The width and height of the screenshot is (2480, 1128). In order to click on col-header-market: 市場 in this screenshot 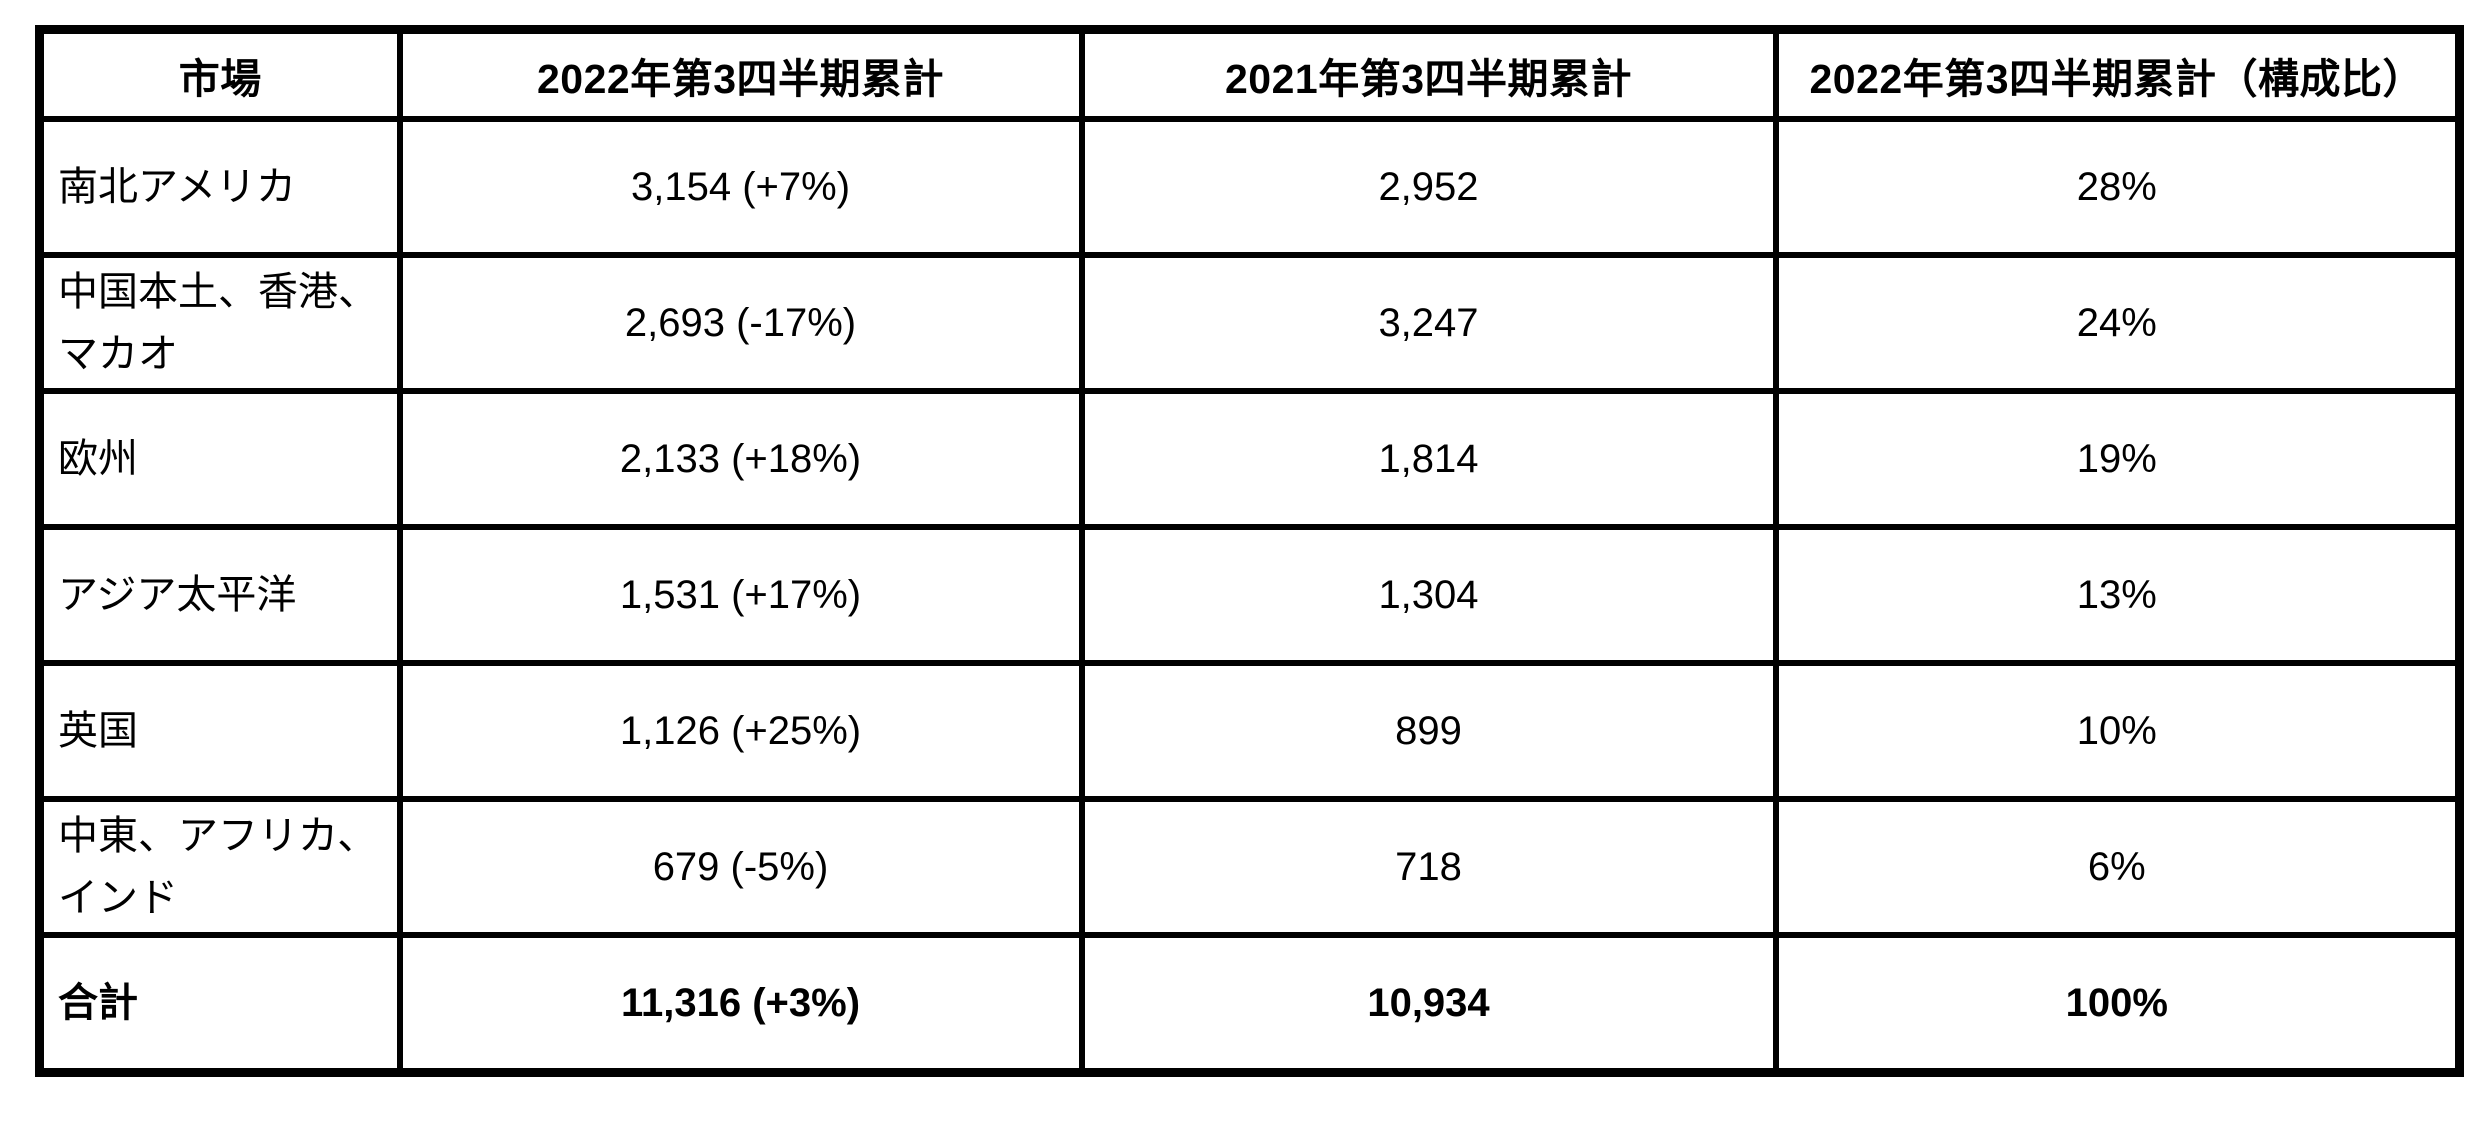, I will do `click(219, 74)`.